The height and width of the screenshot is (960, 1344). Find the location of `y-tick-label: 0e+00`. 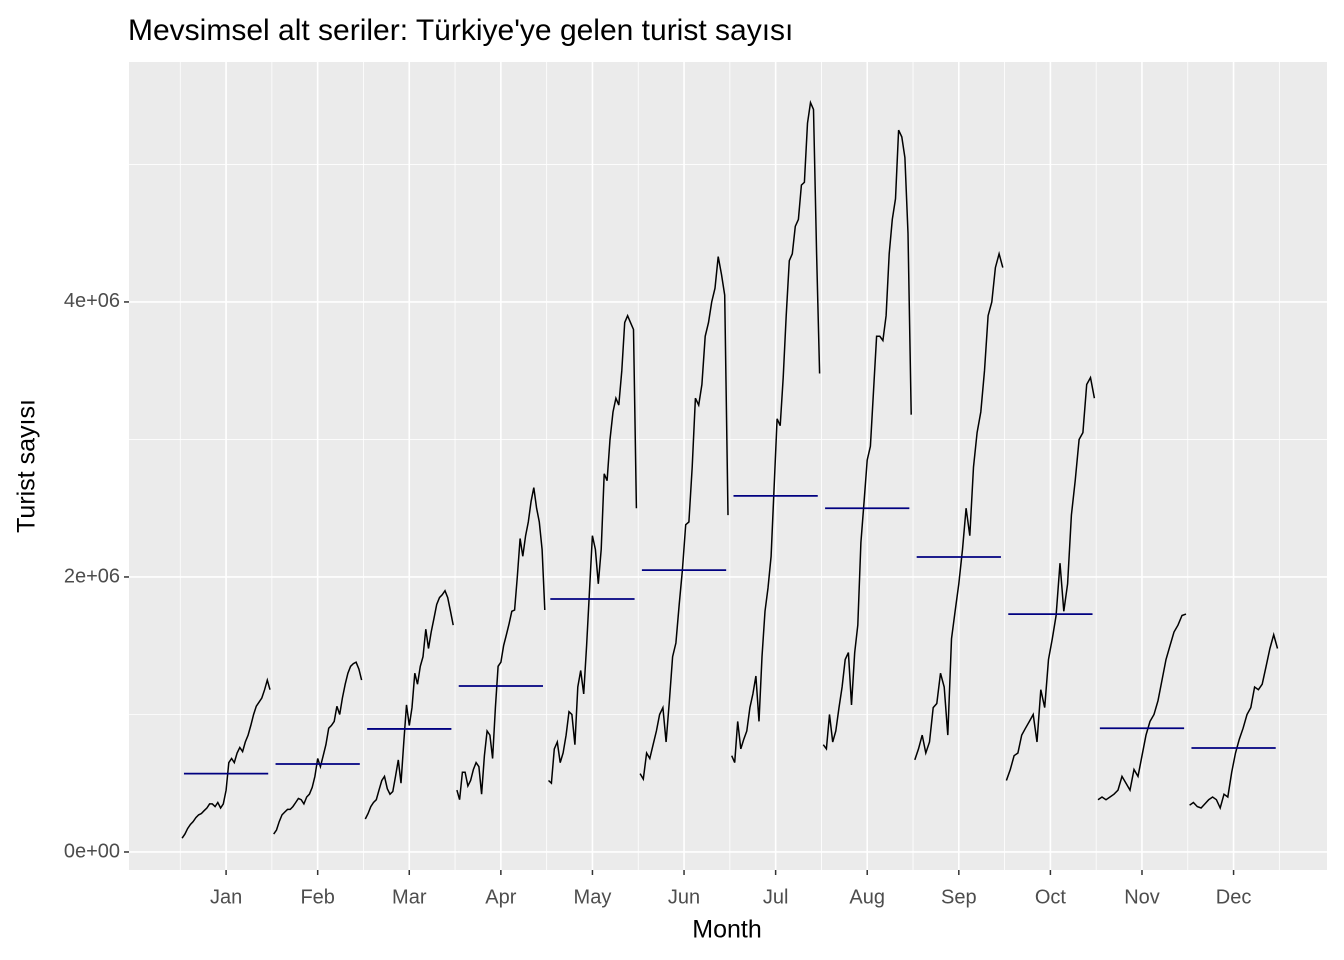

y-tick-label: 0e+00 is located at coordinates (92, 851).